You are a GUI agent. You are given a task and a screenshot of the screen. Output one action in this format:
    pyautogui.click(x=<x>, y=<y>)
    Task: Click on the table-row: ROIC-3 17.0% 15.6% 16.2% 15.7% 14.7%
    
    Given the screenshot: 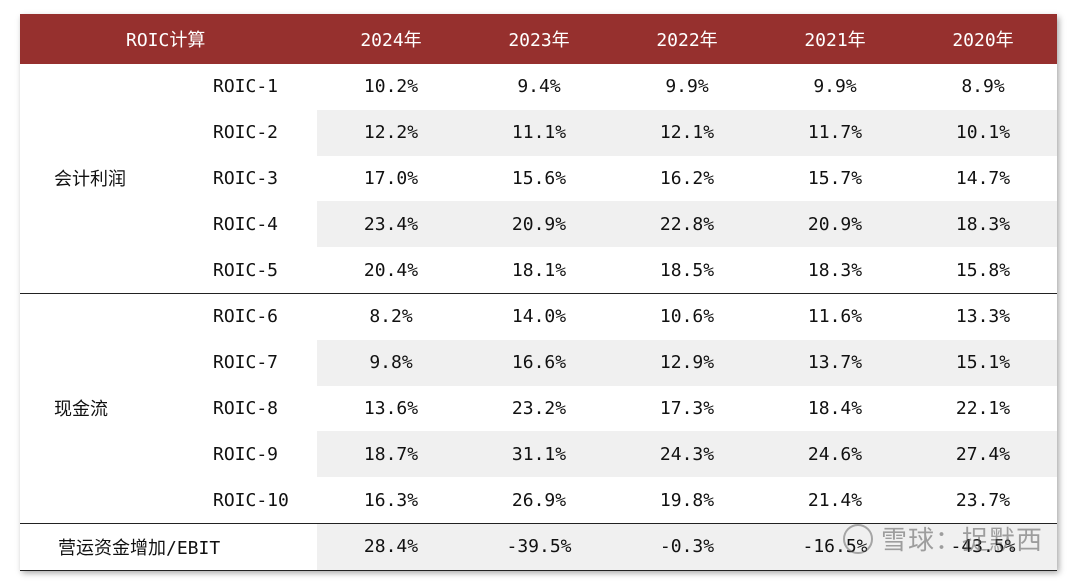 What is the action you would take?
    pyautogui.click(x=538, y=179)
    